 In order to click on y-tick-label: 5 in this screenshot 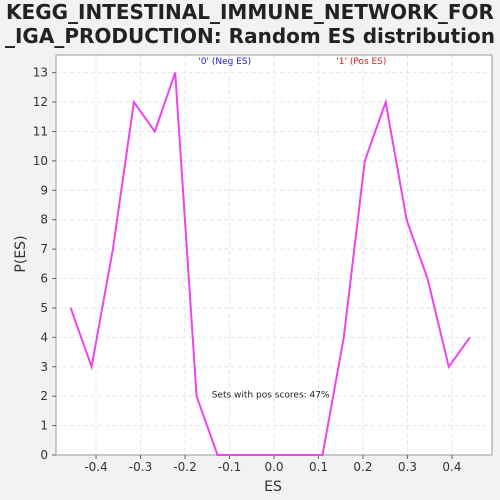, I will do `click(44, 308)`.